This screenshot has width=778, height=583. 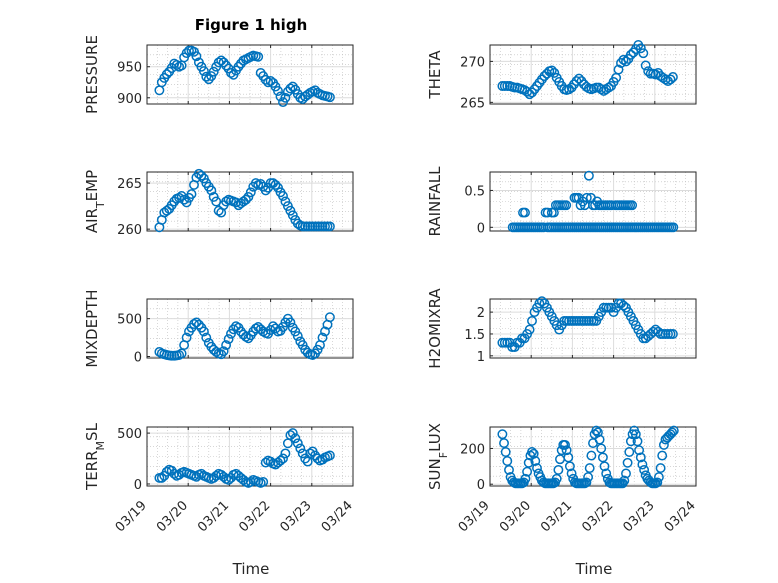 I want to click on y-axis-label-subscript: T, so click(x=100, y=205).